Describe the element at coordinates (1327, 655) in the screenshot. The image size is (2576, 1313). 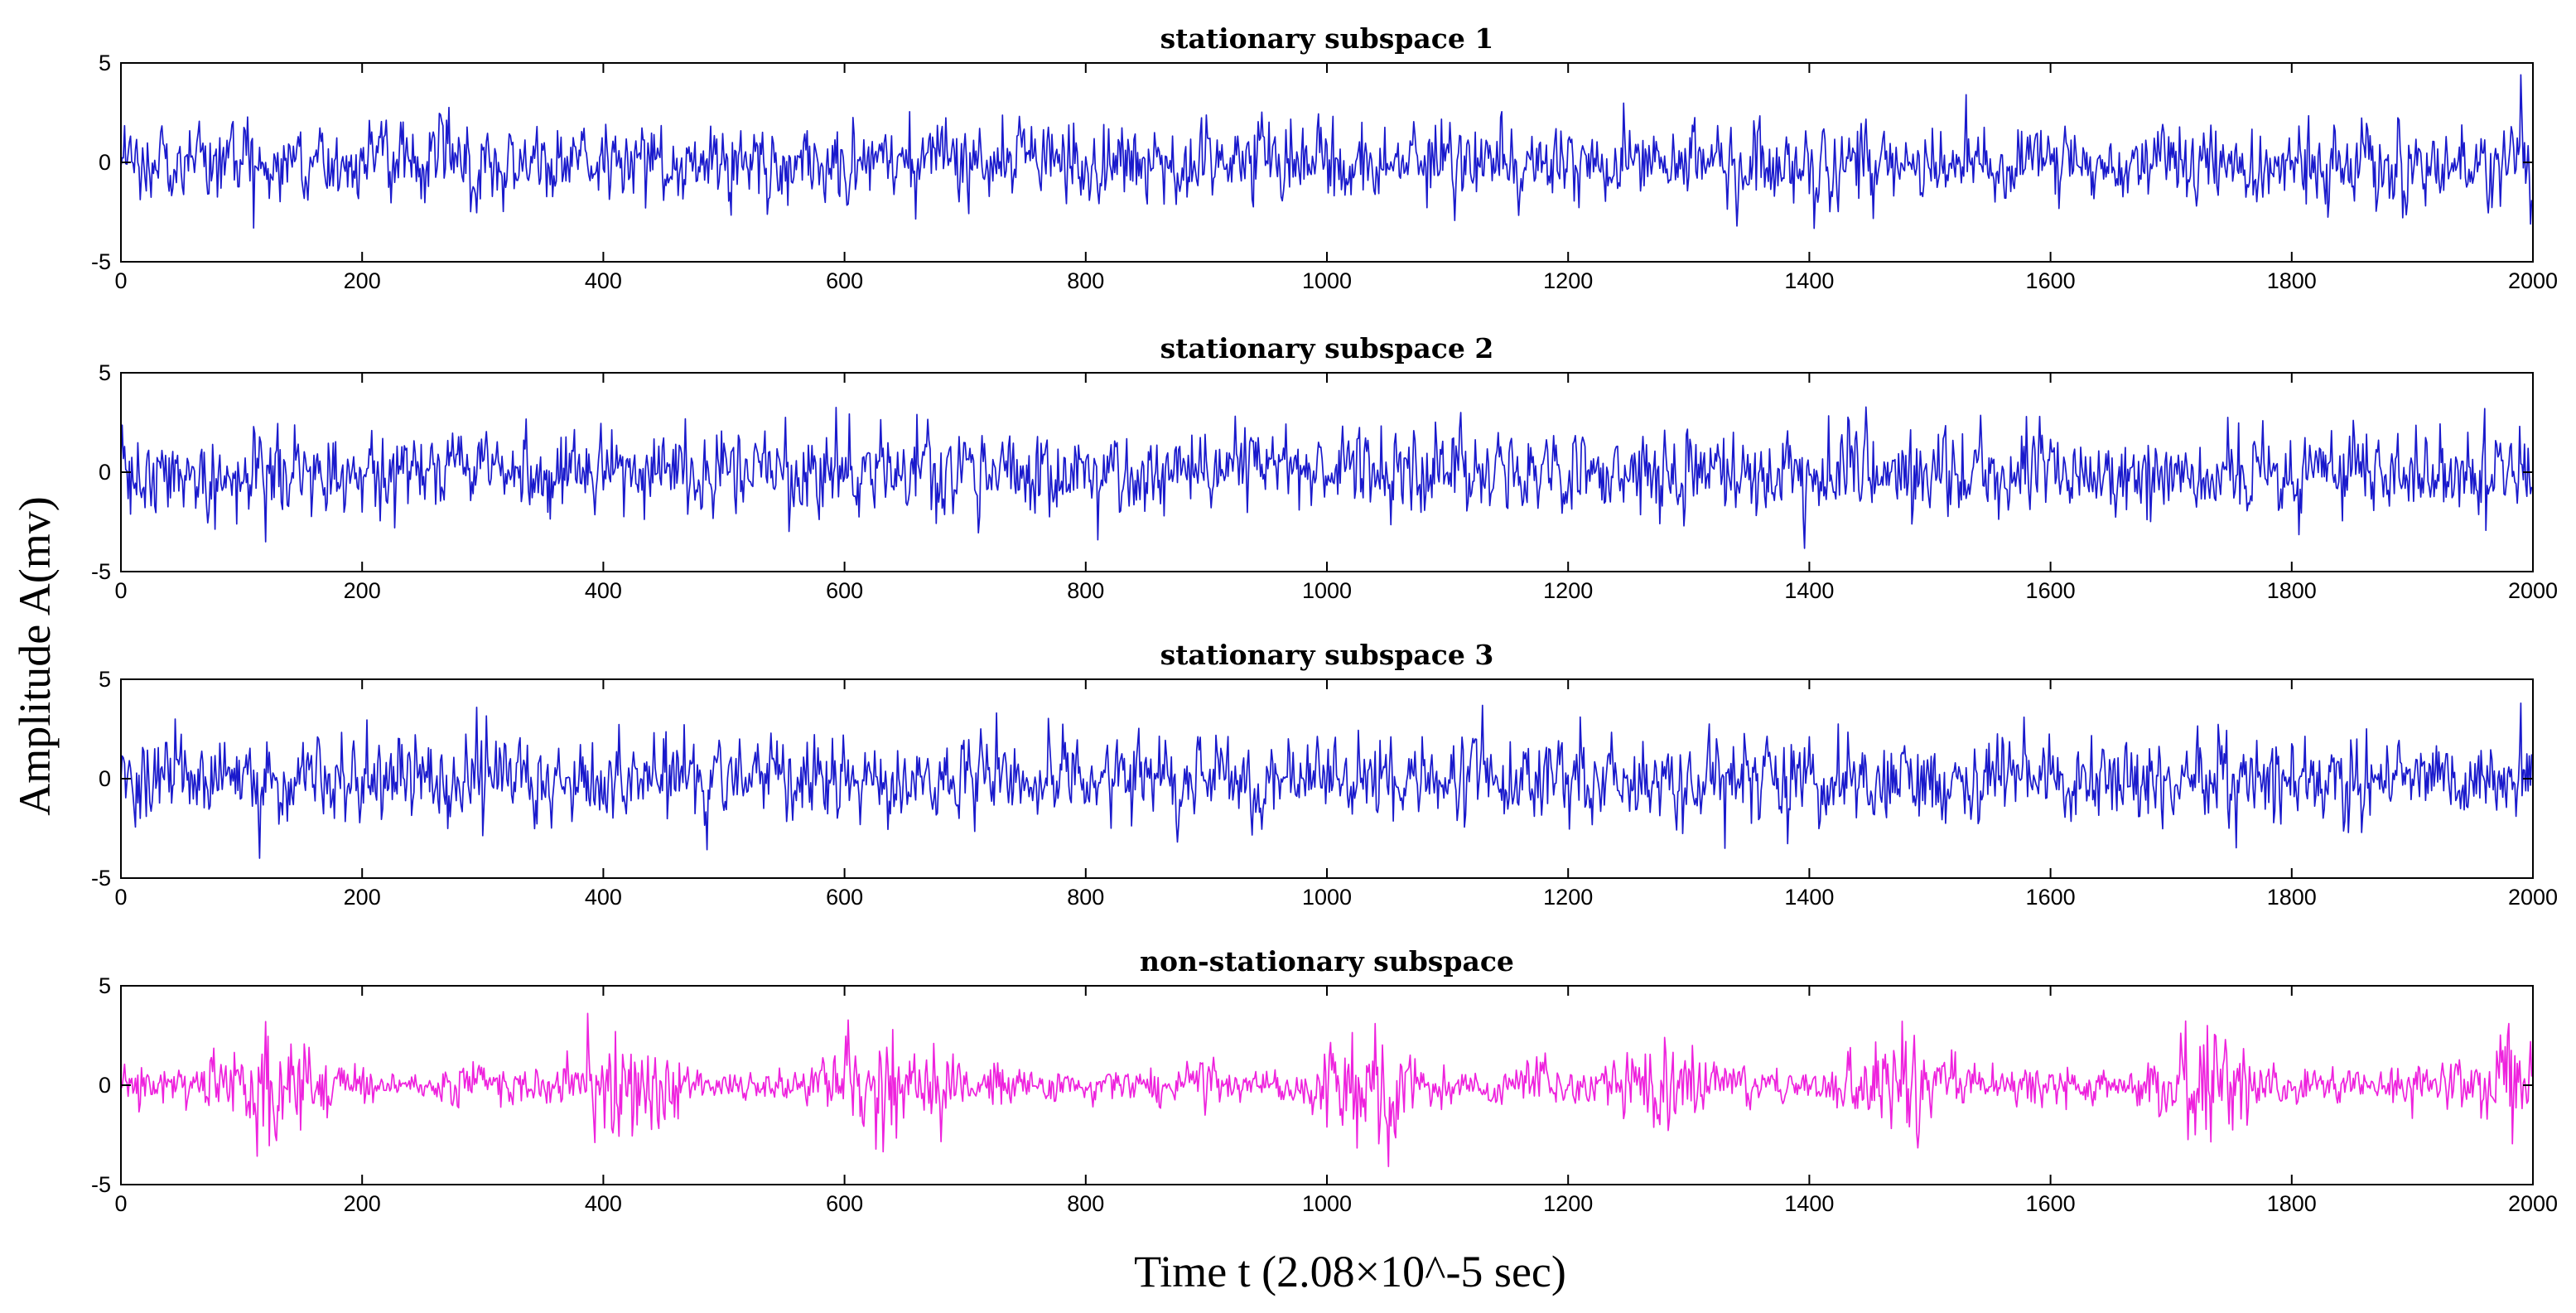
I see `subplot-title: stationary subspace 3` at that location.